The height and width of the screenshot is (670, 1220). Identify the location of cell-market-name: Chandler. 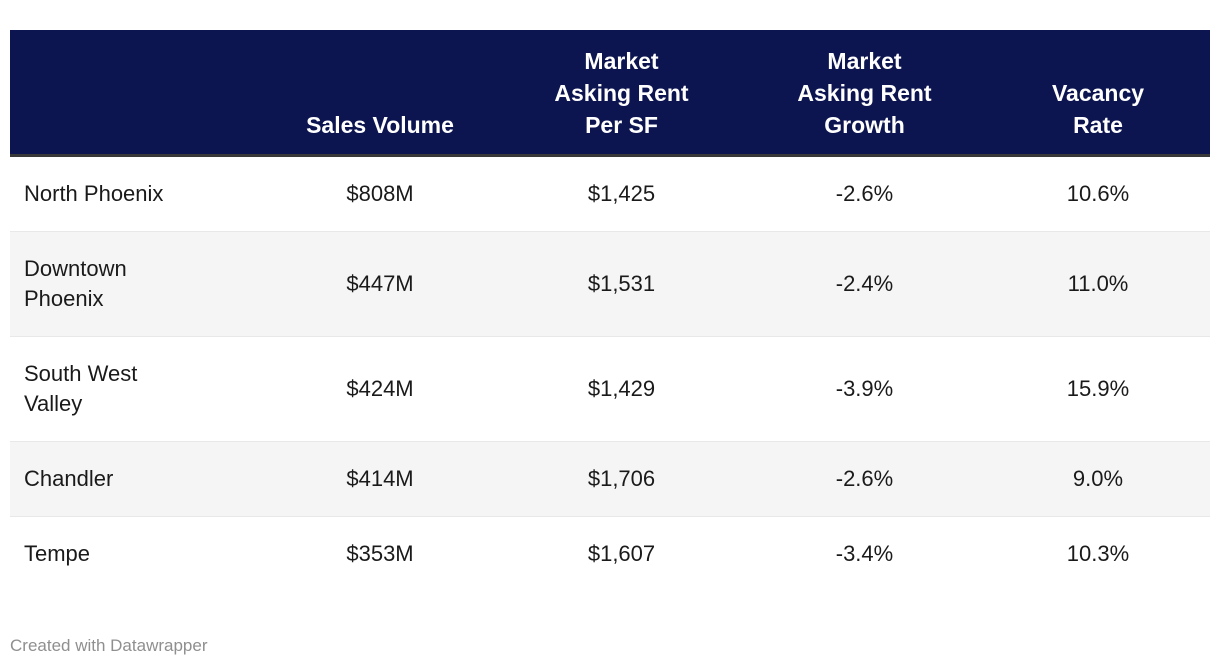
(135, 479).